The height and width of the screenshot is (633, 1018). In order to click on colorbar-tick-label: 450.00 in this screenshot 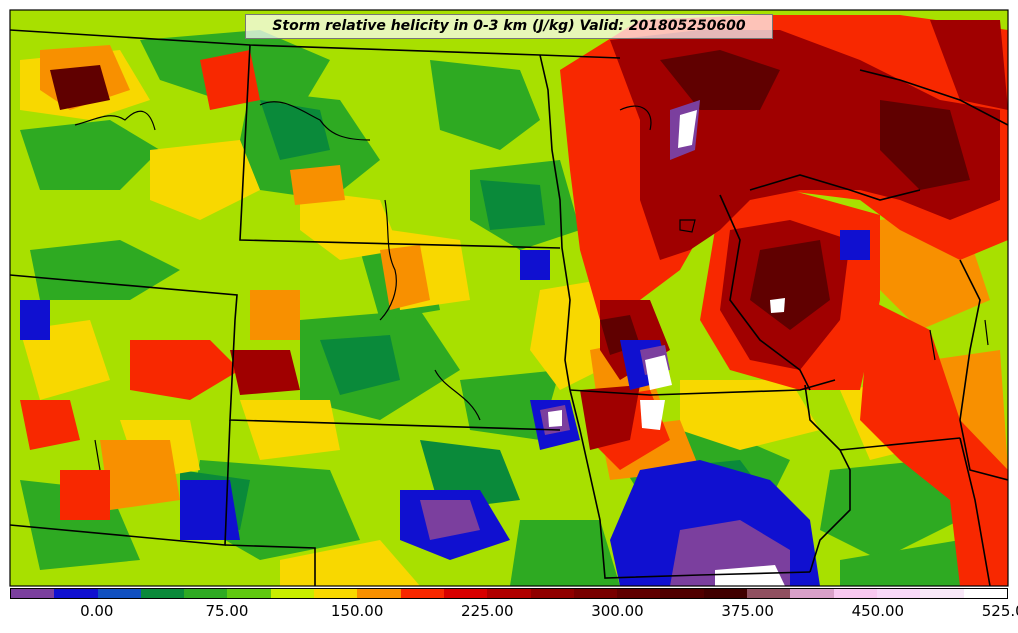, I will do `click(878, 611)`.